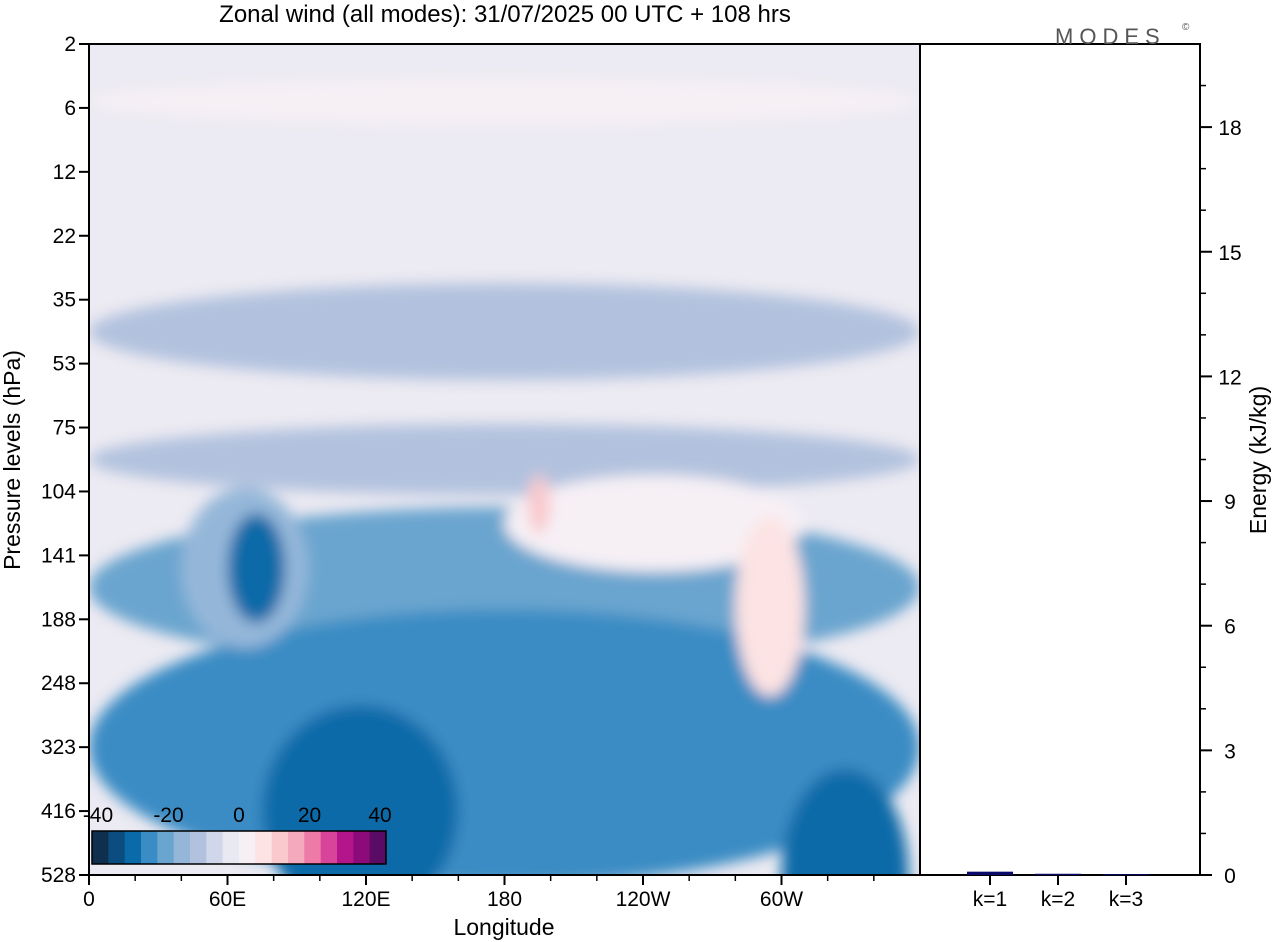 The width and height of the screenshot is (1280, 942). Describe the element at coordinates (479, 893) in the screenshot. I see `x-axis: 0 60E 120E 180 120W 60W` at that location.